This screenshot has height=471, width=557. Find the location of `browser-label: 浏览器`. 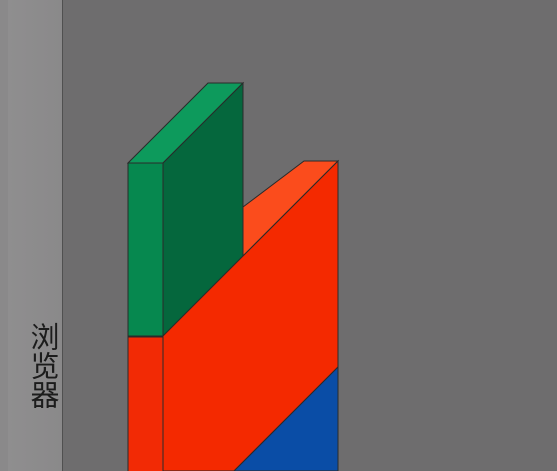

browser-label: 浏览器 is located at coordinates (43, 365).